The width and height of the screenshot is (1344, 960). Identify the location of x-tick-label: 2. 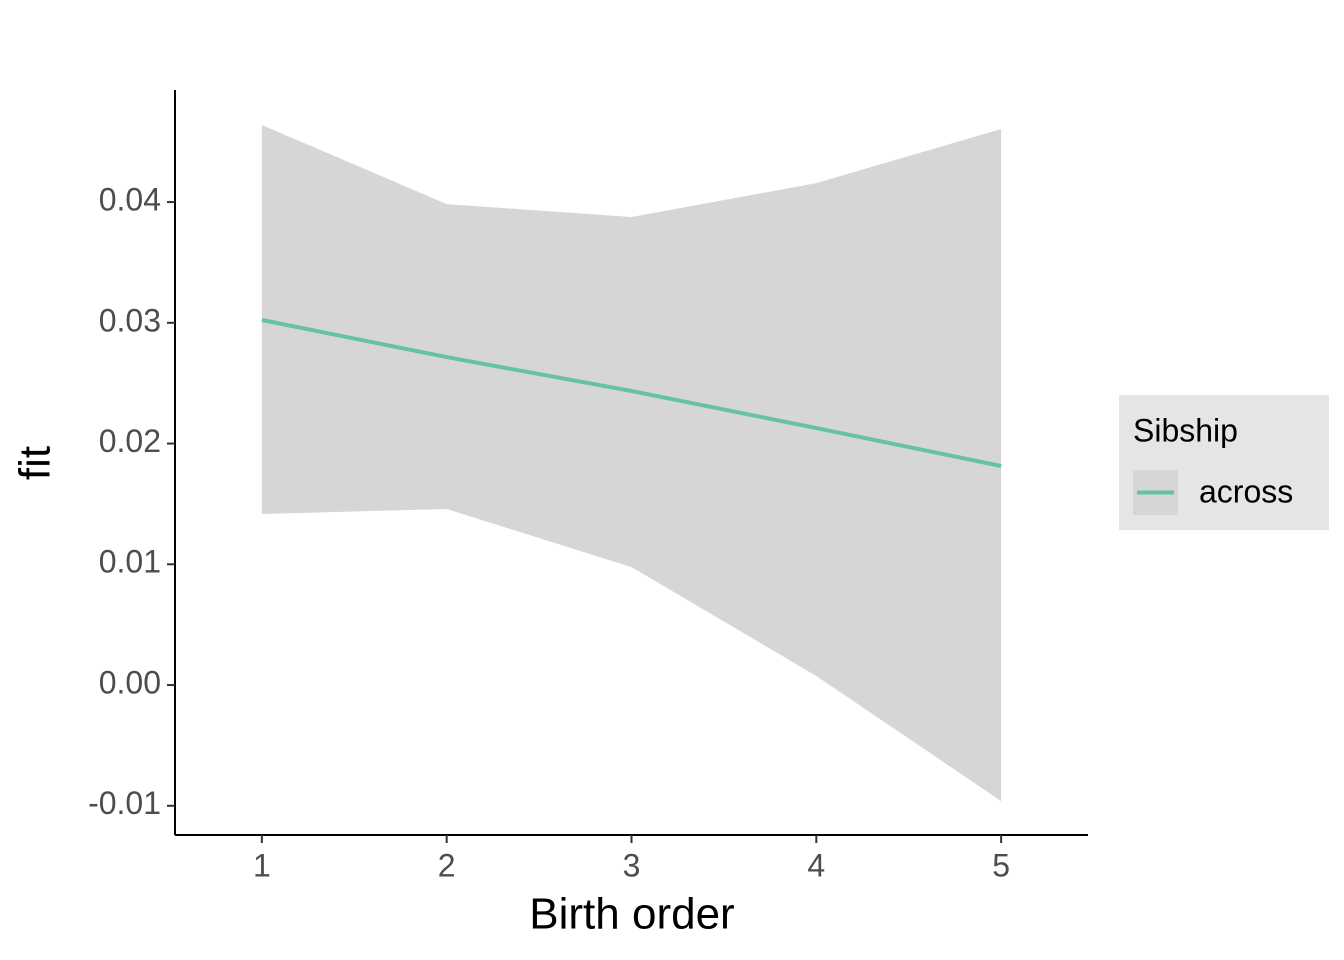
(447, 865).